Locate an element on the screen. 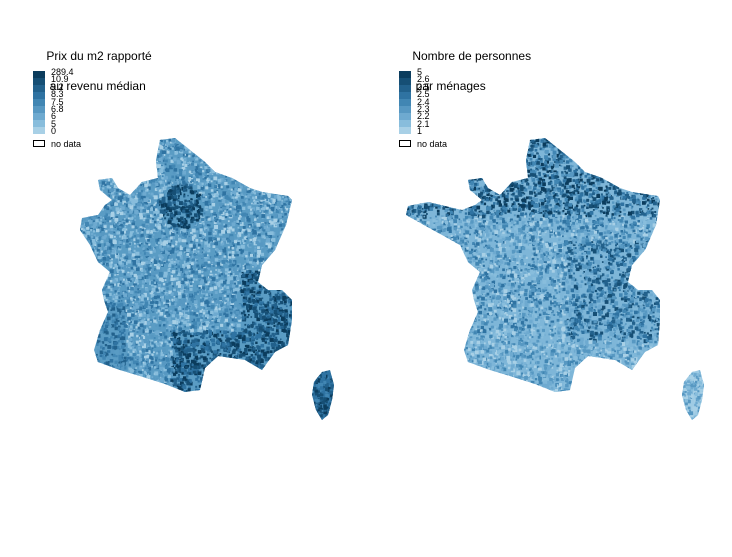  legend-tick-label: 9.2 is located at coordinates (57, 86).